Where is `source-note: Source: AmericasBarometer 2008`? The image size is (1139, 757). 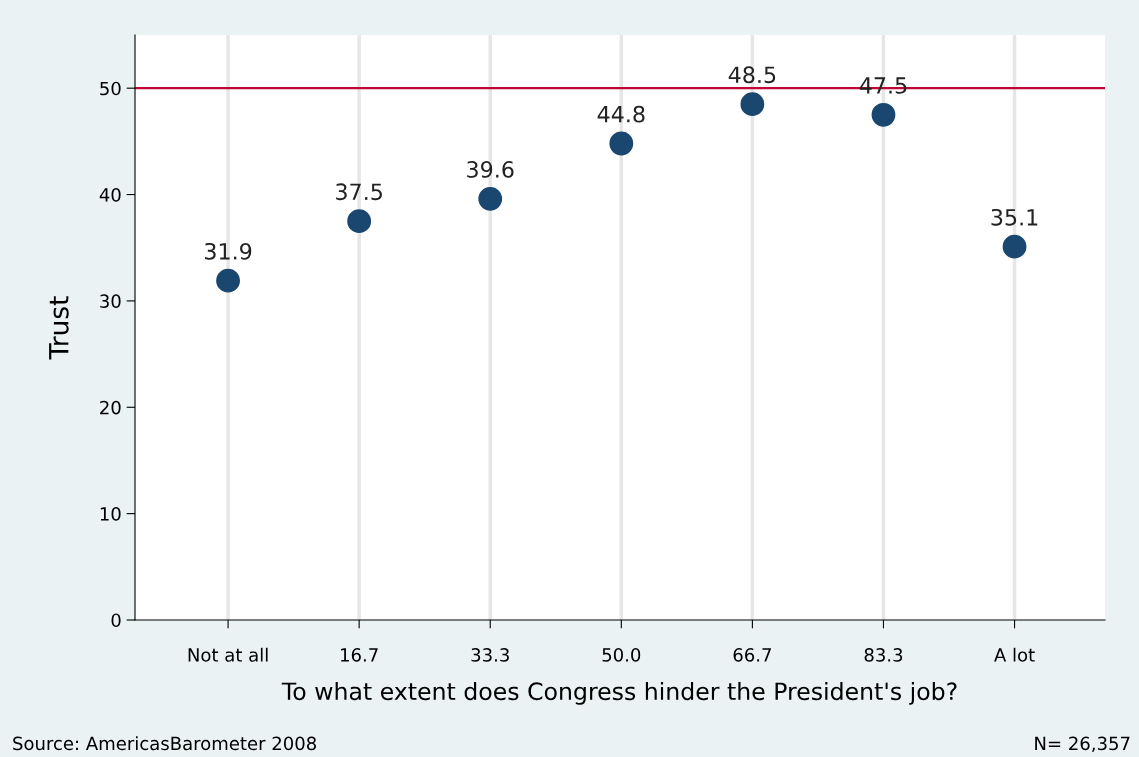 source-note: Source: AmericasBarometer 2008 is located at coordinates (164, 743).